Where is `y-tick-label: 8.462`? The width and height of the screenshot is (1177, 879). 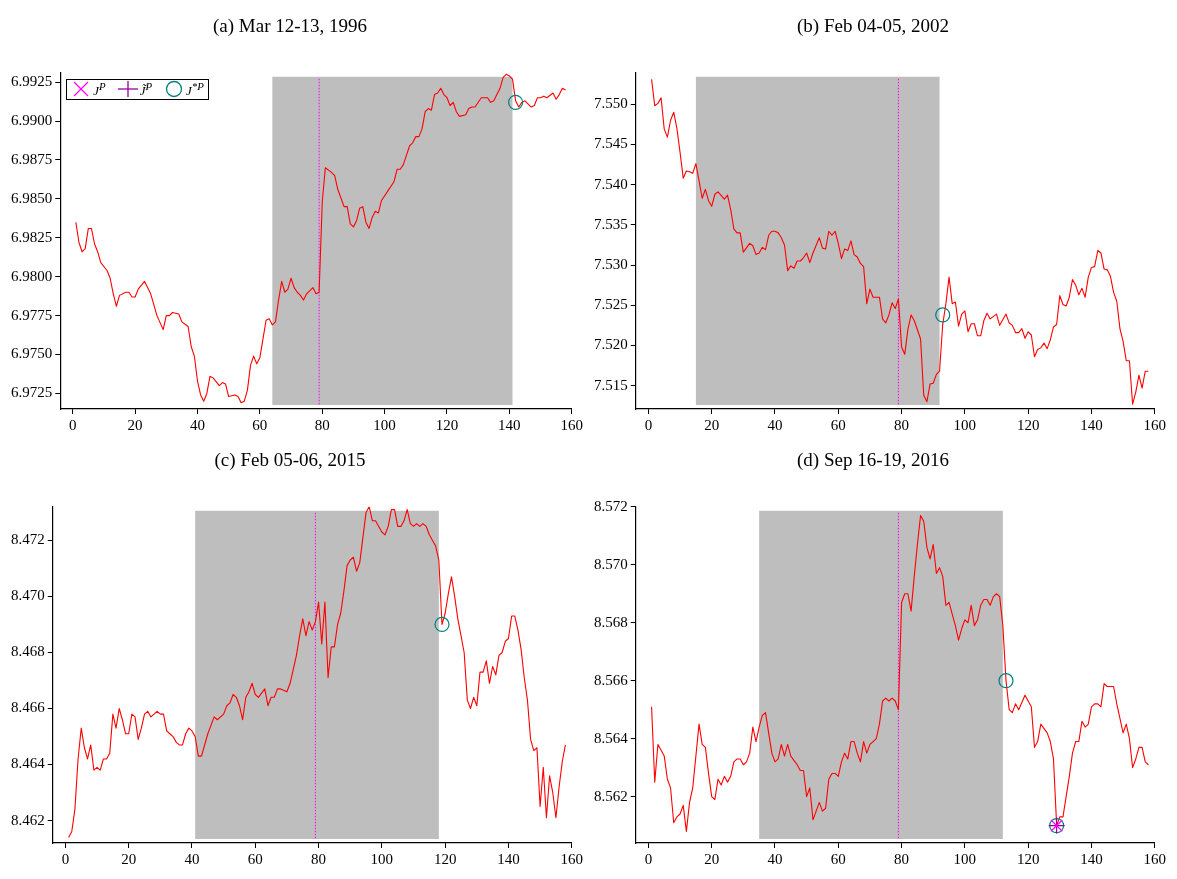 y-tick-label: 8.462 is located at coordinates (28, 819).